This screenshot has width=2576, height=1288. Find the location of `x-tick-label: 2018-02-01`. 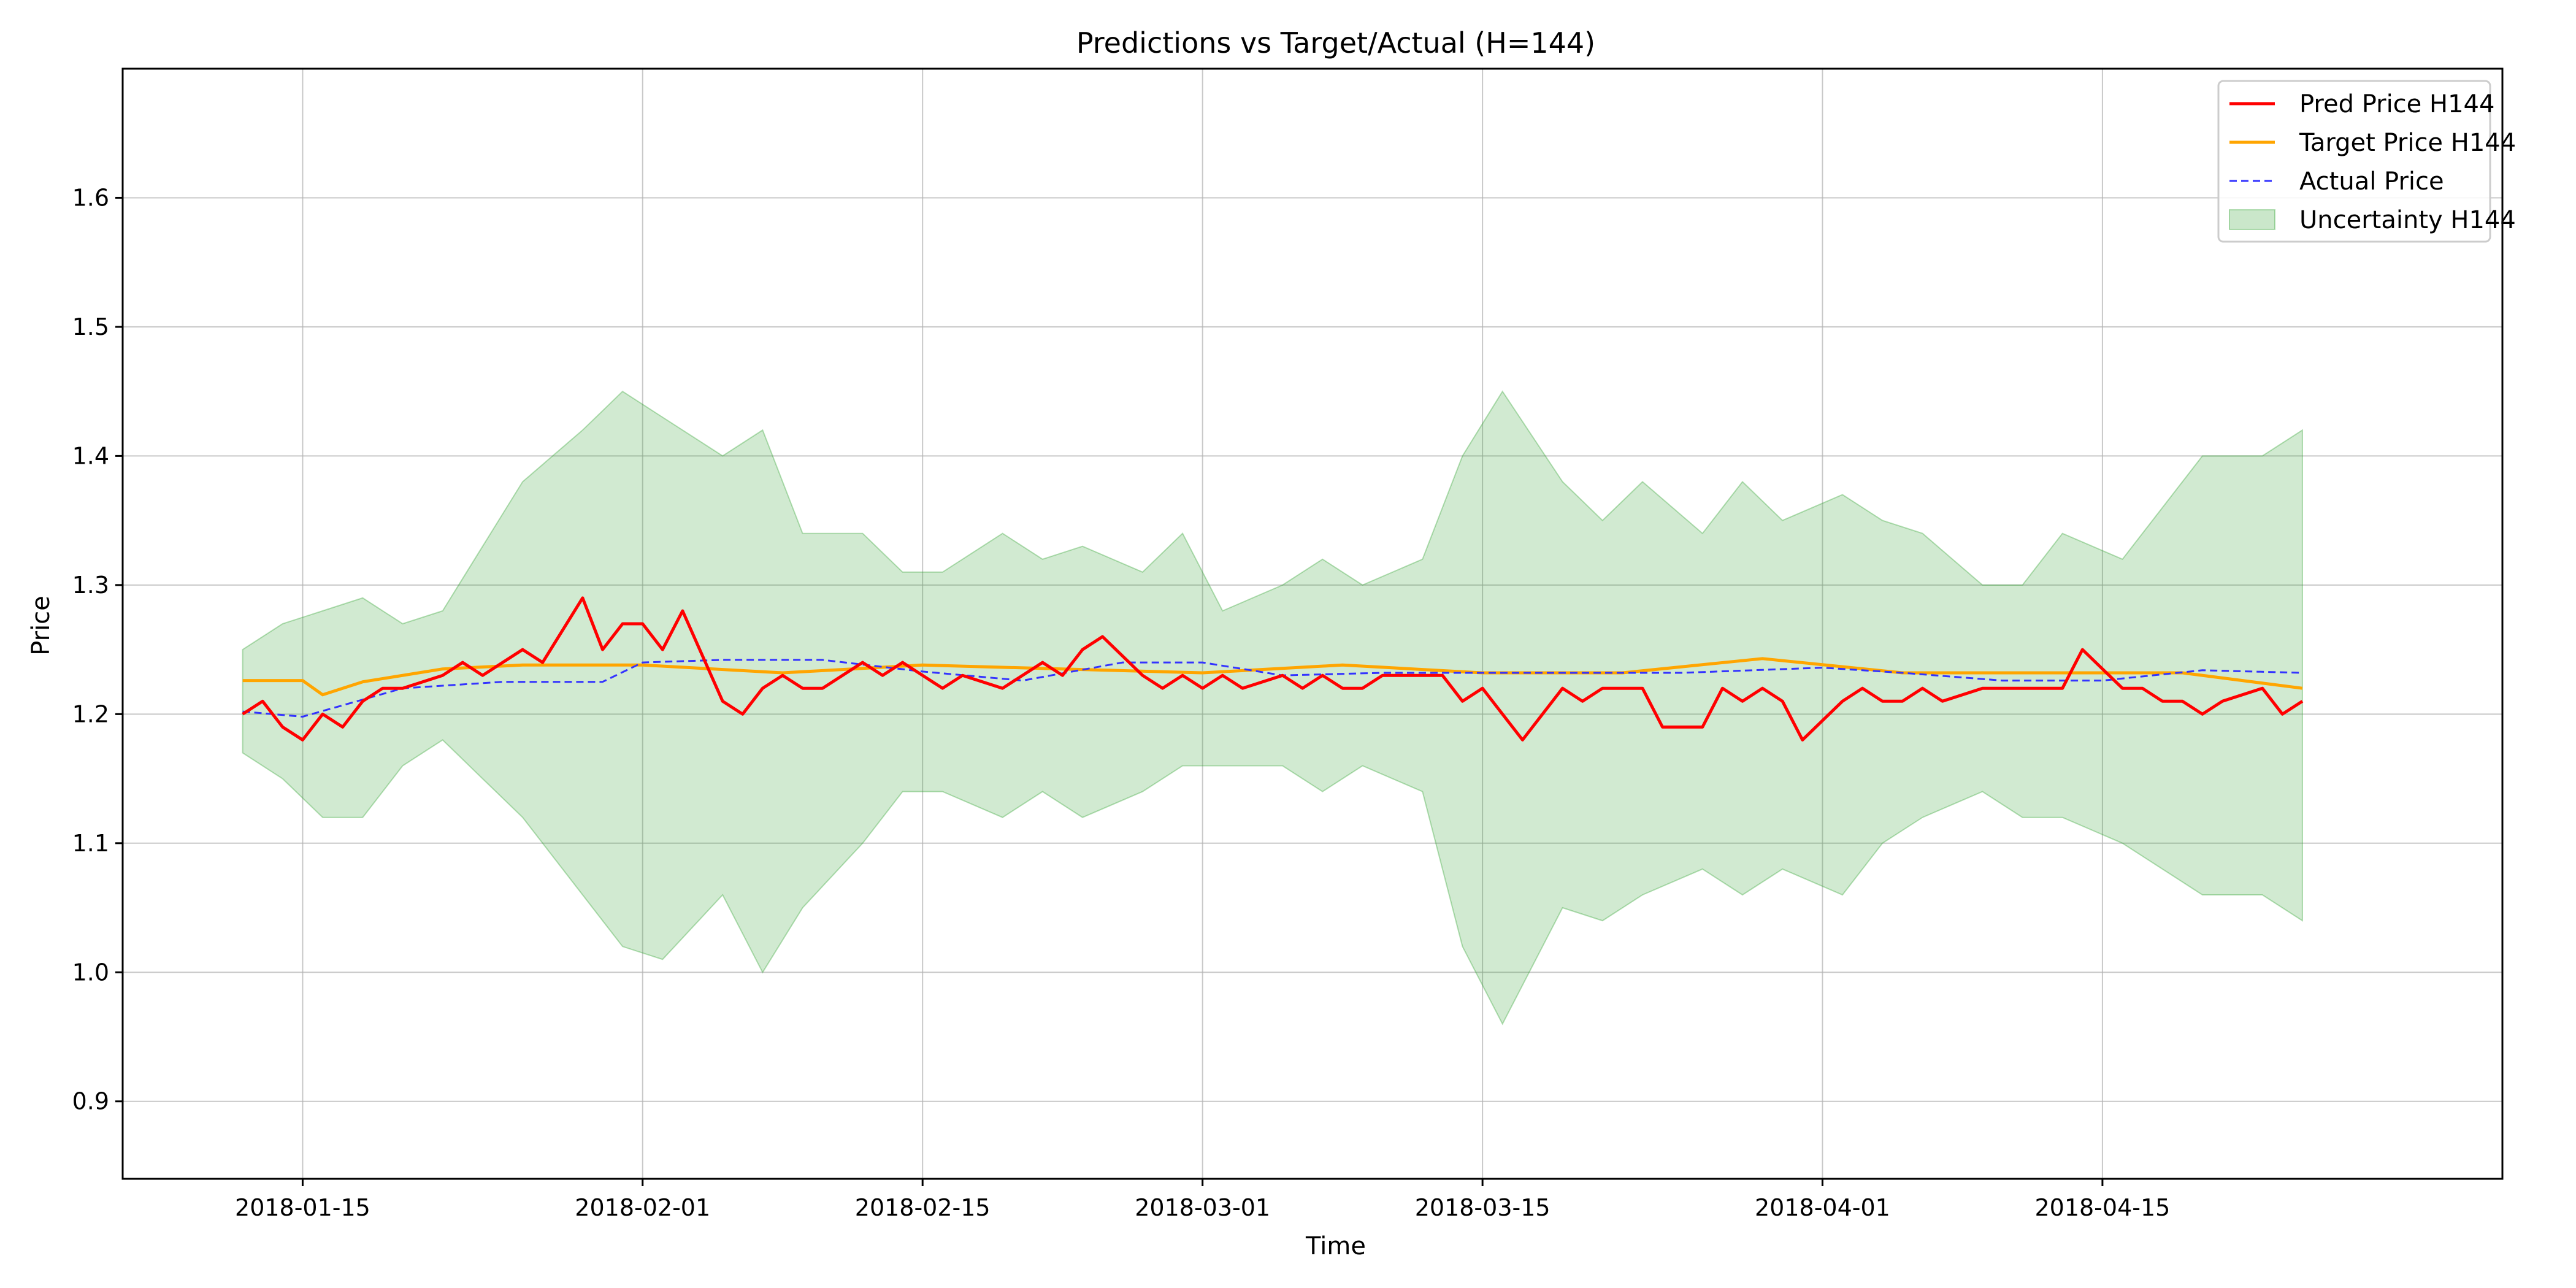

x-tick-label: 2018-02-01 is located at coordinates (642, 1207).